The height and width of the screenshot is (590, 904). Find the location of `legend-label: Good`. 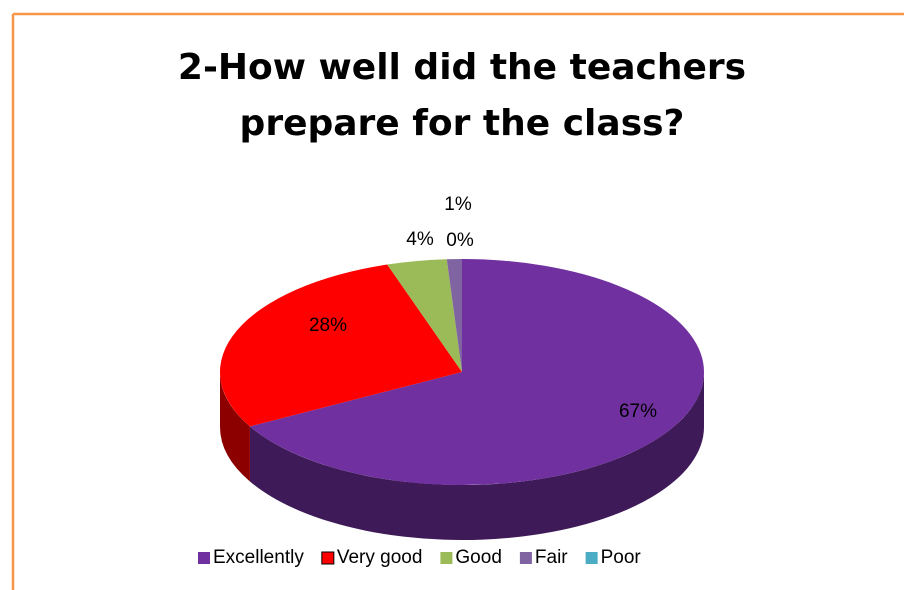

legend-label: Good is located at coordinates (478, 557).